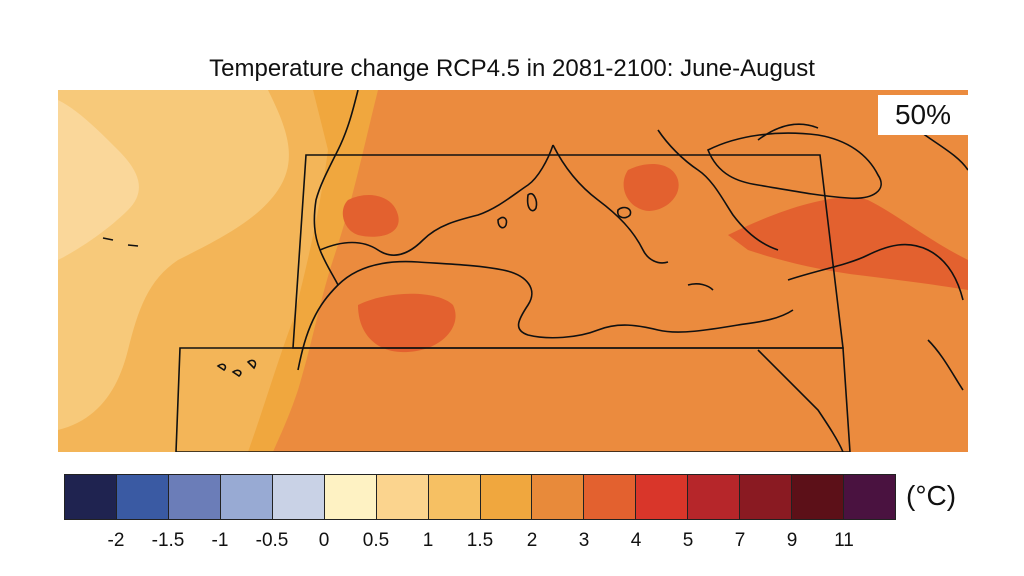  Describe the element at coordinates (98, 180) in the screenshot. I see `map-zone-atlantic-cool` at that location.